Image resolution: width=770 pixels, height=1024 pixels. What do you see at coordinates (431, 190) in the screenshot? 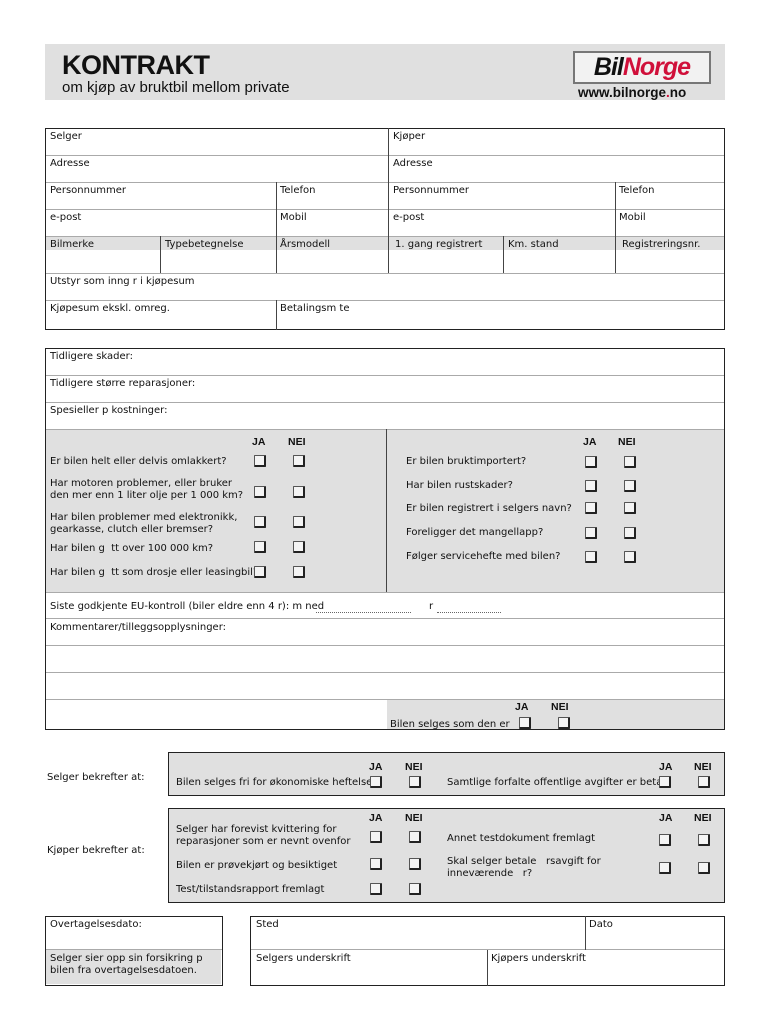
I see `kjoper-personnummer-label: Personnummer` at bounding box center [431, 190].